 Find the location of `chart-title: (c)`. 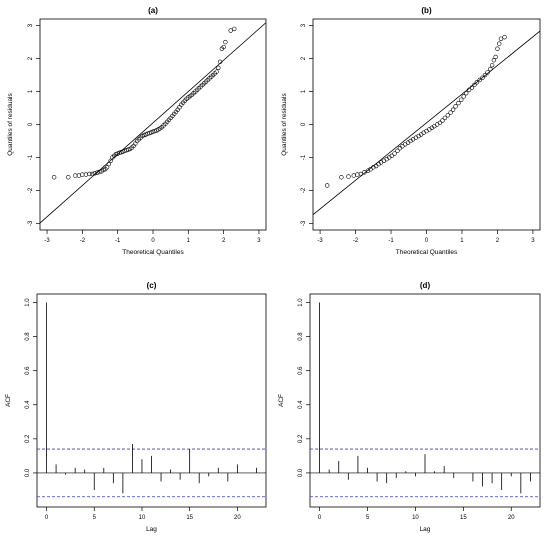

chart-title: (c) is located at coordinates (152, 285).